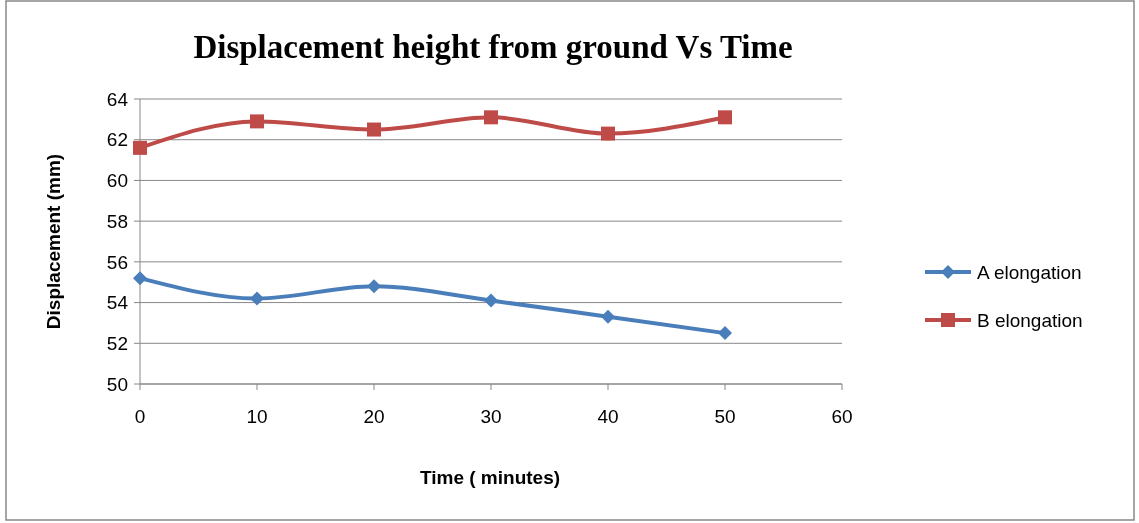 This screenshot has width=1139, height=523. I want to click on y-tick-label: 56, so click(117, 262).